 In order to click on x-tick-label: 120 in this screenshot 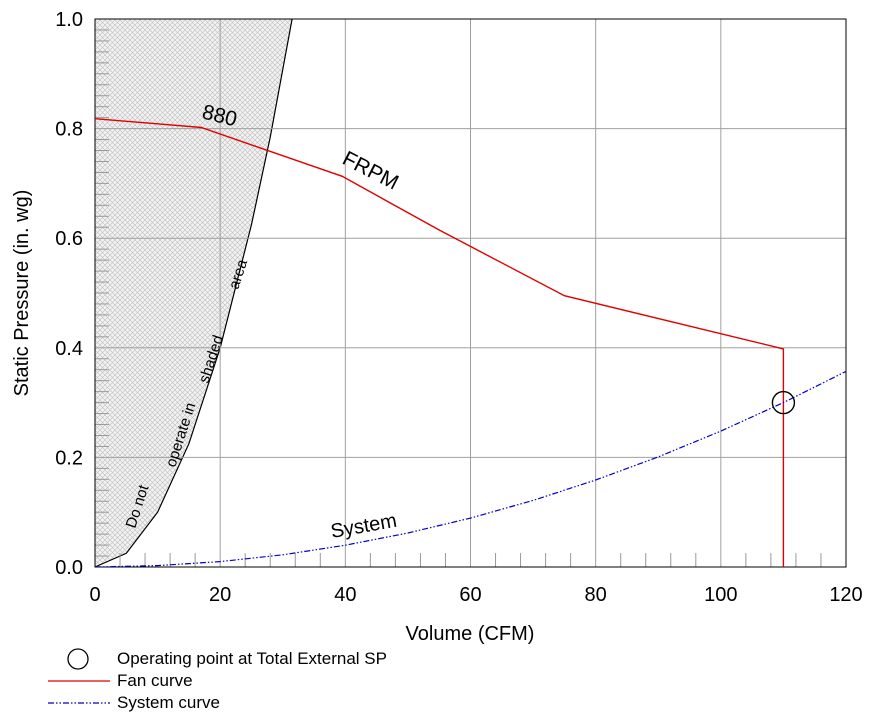, I will do `click(845, 595)`.